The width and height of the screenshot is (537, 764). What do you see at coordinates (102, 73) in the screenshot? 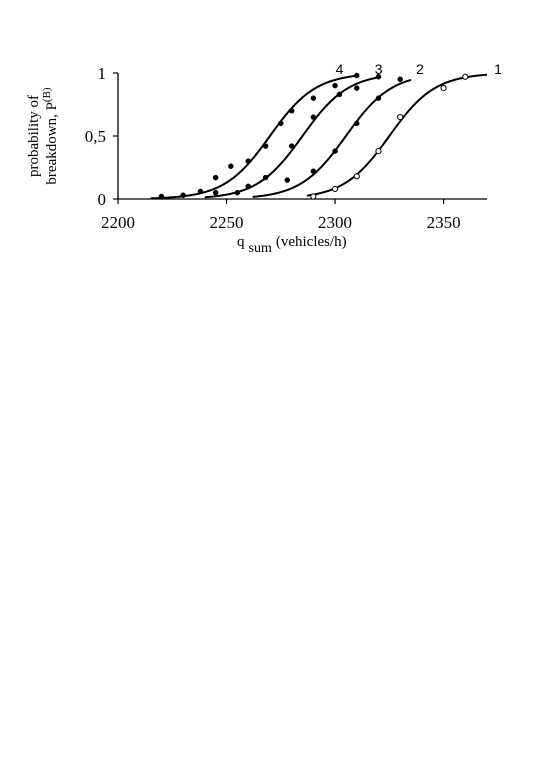
I see `y-tick-label: 1` at bounding box center [102, 73].